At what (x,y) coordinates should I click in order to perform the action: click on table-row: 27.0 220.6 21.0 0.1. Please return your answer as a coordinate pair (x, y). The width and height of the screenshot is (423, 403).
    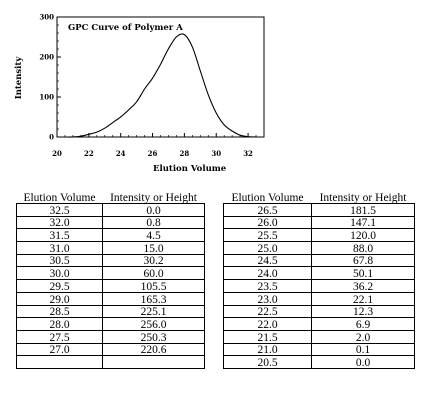
    Looking at the image, I should click on (215, 350).